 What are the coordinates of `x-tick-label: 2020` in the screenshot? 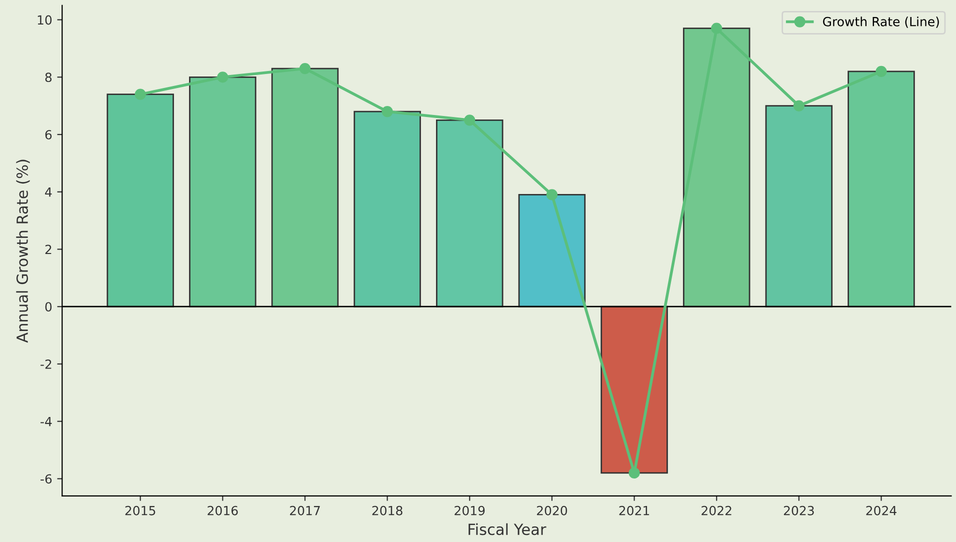 It's located at (552, 511).